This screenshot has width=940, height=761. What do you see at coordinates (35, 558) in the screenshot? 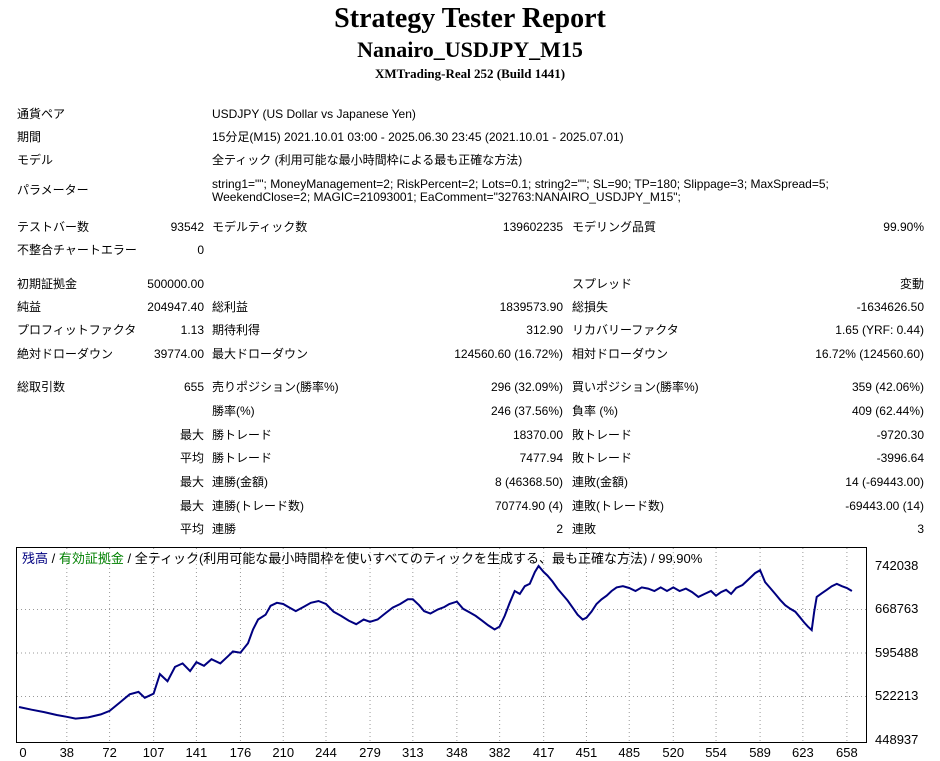
I see `legend-balance: 残高` at bounding box center [35, 558].